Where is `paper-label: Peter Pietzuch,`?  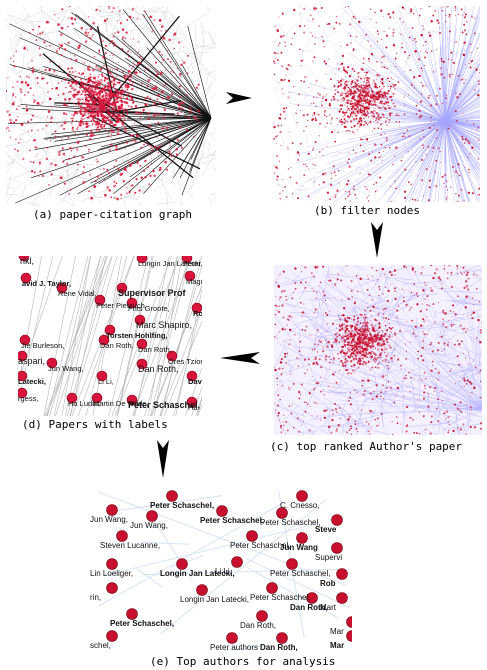 paper-label: Peter Pietzuch, is located at coordinates (121, 305).